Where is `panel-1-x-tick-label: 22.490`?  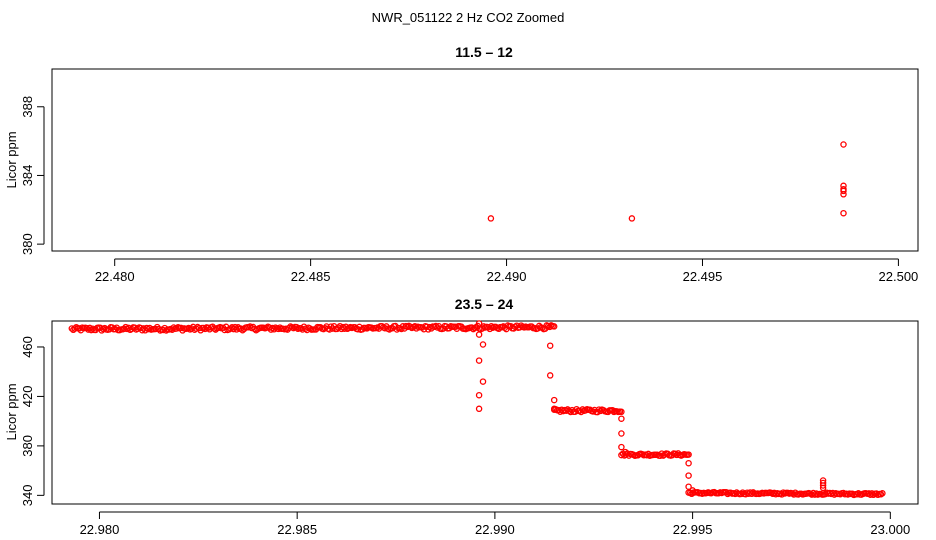 panel-1-x-tick-label: 22.490 is located at coordinates (507, 276).